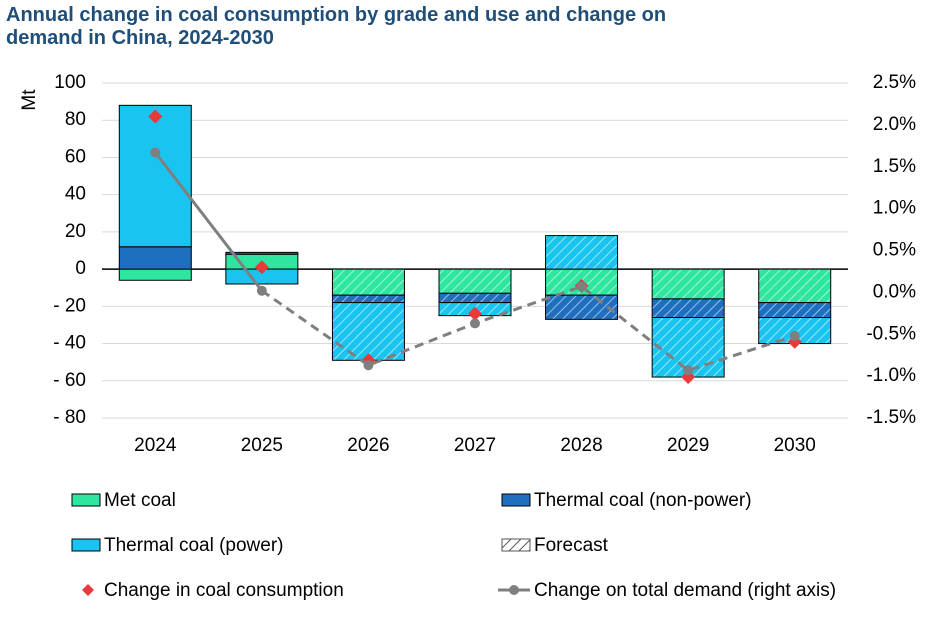 Image resolution: width=940 pixels, height=621 pixels. What do you see at coordinates (891, 375) in the screenshot?
I see `y2-tick-label: -1.0%` at bounding box center [891, 375].